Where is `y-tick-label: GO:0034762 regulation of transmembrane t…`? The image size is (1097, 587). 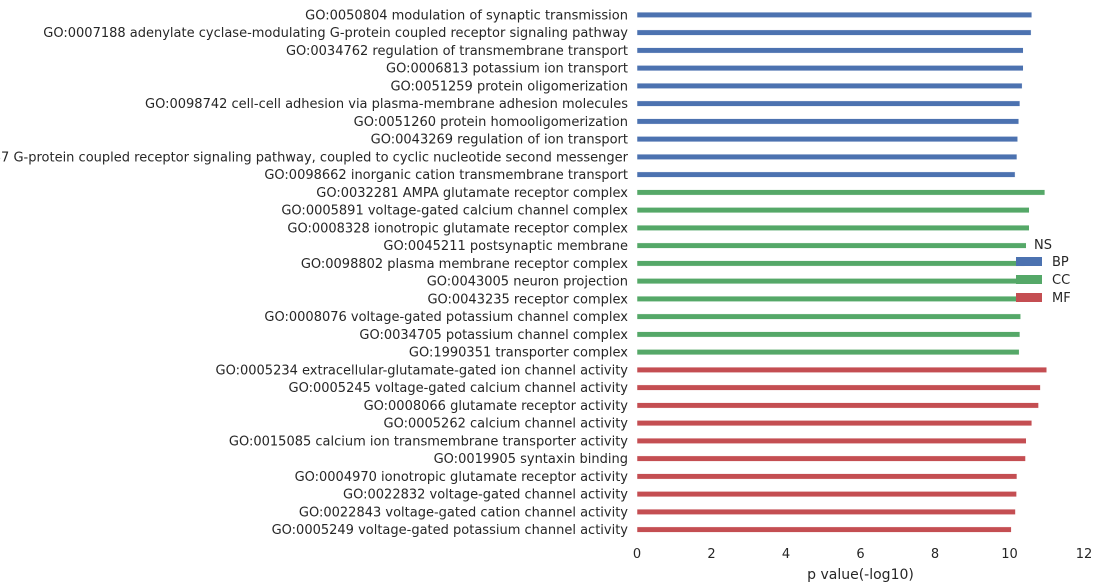 y-tick-label: GO:0034762 regulation of transmembrane t… is located at coordinates (457, 51).